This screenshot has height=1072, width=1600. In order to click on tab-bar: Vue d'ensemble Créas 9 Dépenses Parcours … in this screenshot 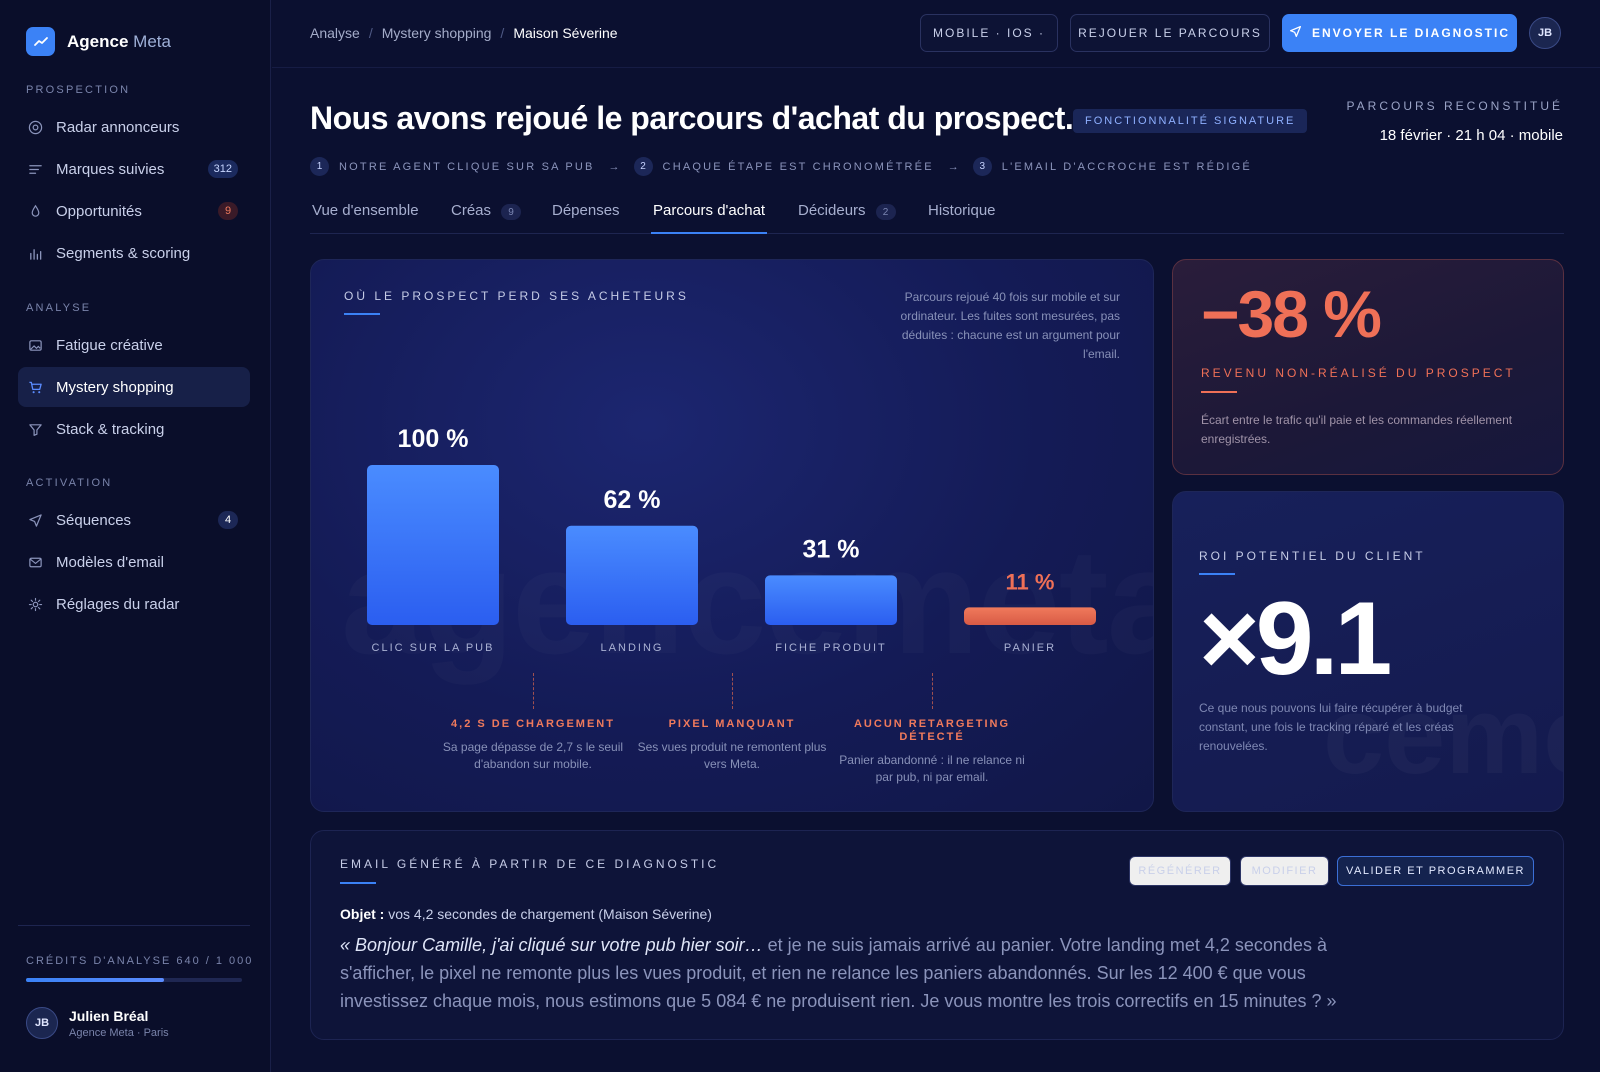, I will do `click(937, 217)`.